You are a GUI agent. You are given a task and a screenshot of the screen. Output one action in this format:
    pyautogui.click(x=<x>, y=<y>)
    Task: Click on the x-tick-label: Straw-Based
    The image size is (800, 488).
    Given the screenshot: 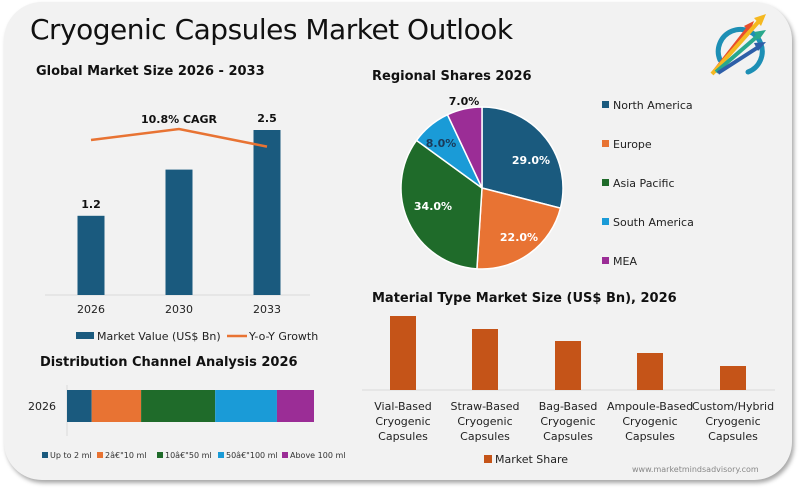 What is the action you would take?
    pyautogui.click(x=485, y=406)
    